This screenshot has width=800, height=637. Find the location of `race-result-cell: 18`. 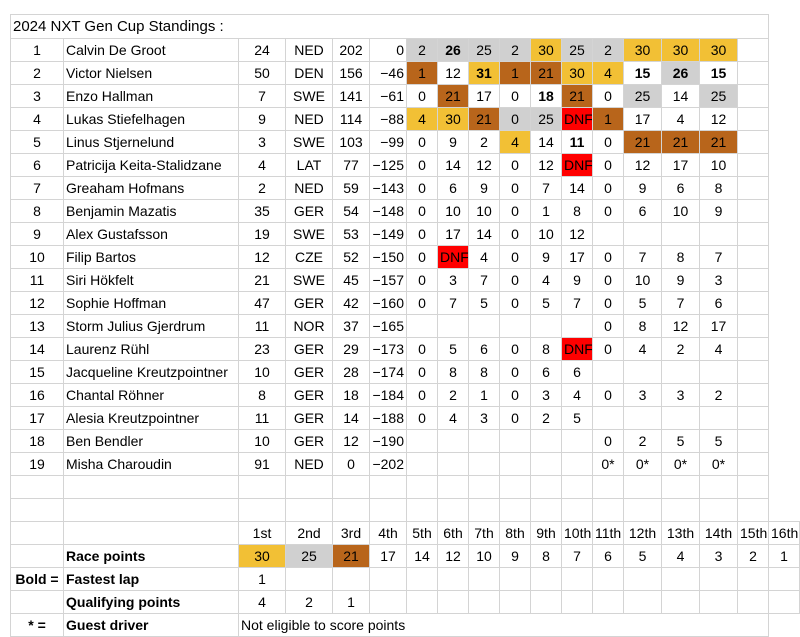

race-result-cell: 18 is located at coordinates (546, 96).